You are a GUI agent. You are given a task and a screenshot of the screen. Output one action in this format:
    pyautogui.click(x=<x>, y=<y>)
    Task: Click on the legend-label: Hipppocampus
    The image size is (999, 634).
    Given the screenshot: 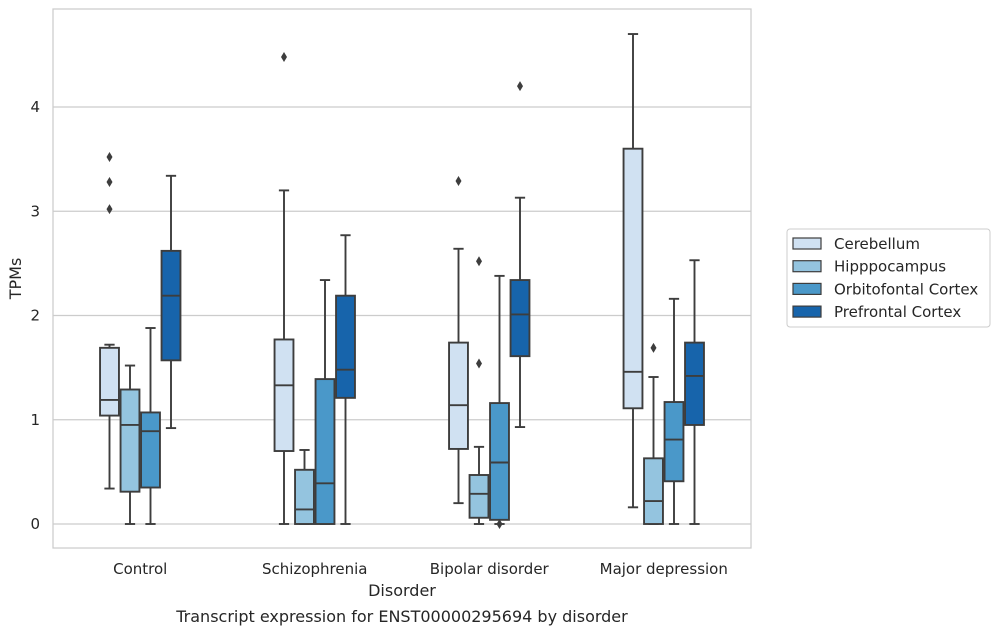 What is the action you would take?
    pyautogui.click(x=890, y=267)
    